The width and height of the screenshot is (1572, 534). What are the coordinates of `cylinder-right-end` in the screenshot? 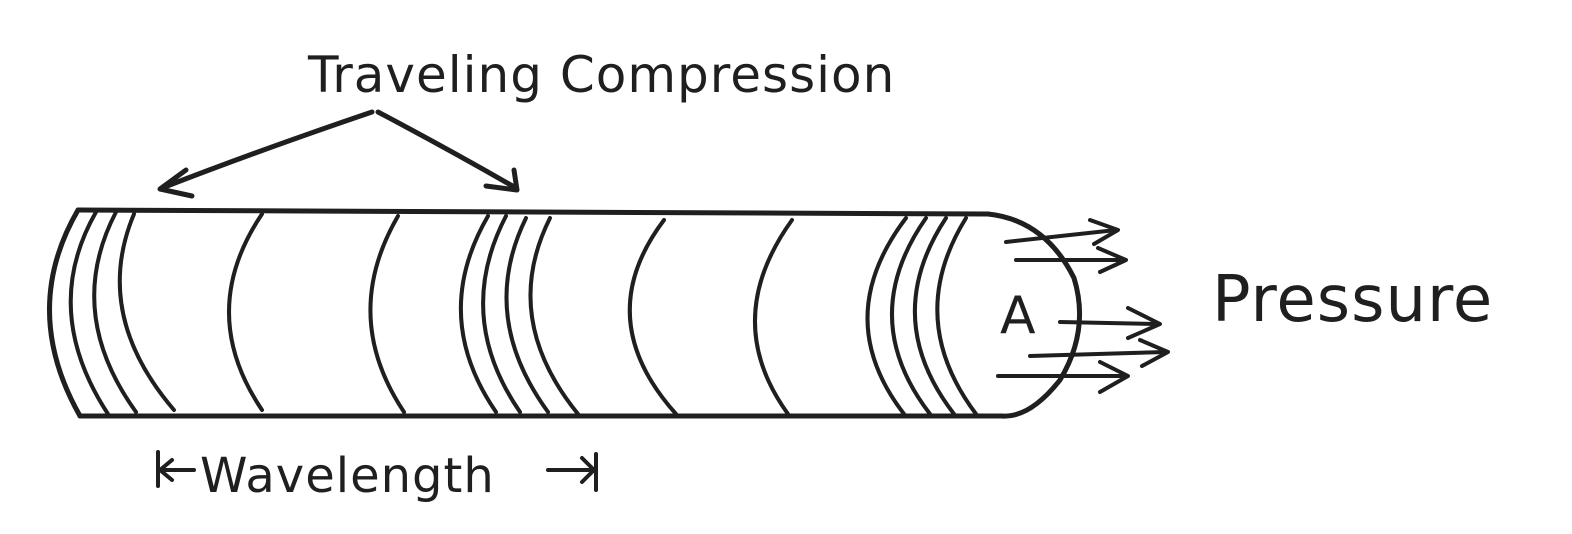 It's located at (1034, 315).